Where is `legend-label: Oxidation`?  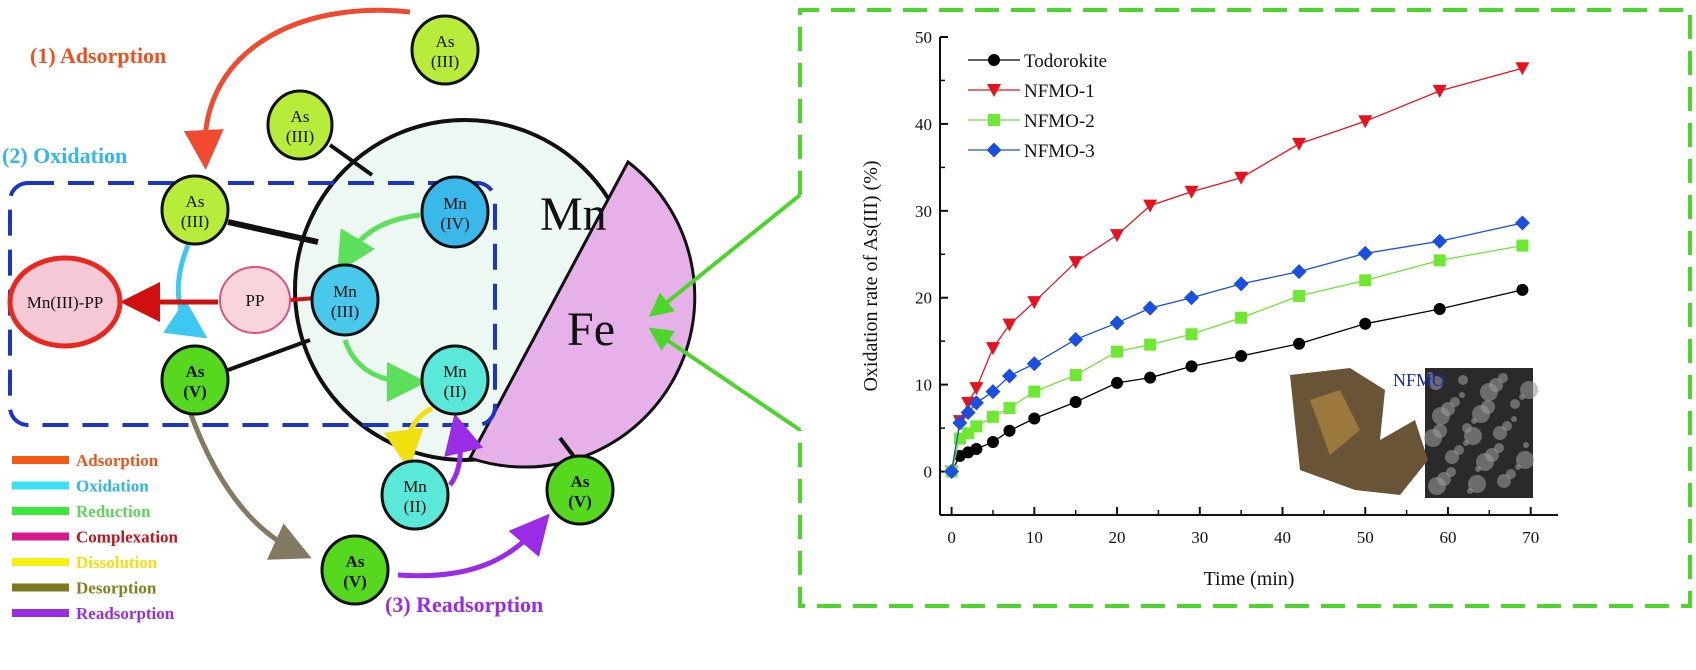 legend-label: Oxidation is located at coordinates (112, 486).